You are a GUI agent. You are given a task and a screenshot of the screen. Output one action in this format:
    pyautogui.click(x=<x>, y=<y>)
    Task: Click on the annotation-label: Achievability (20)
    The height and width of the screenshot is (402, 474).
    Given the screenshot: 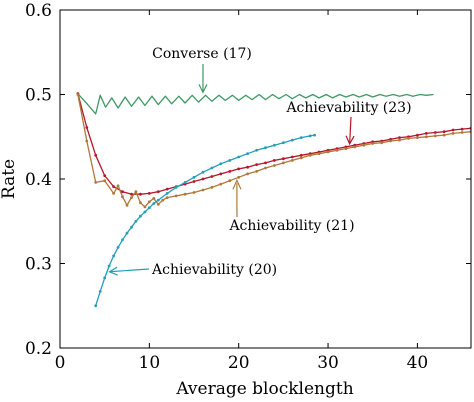 What is the action you would take?
    pyautogui.click(x=214, y=270)
    